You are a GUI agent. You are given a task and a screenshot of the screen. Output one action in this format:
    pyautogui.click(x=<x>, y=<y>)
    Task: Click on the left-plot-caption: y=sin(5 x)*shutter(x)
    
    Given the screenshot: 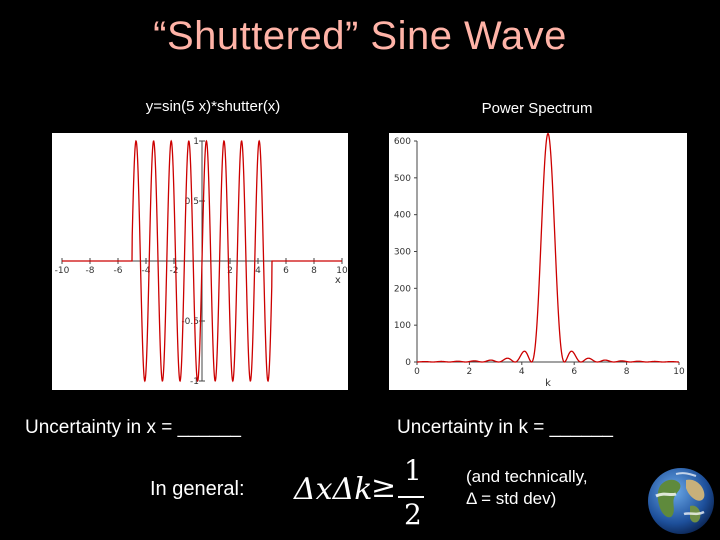 What is the action you would take?
    pyautogui.click(x=213, y=106)
    